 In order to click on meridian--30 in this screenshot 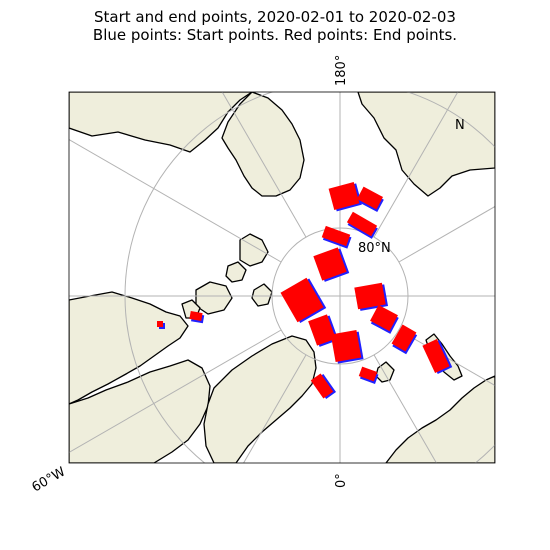, I will do `click(275, 408)`.